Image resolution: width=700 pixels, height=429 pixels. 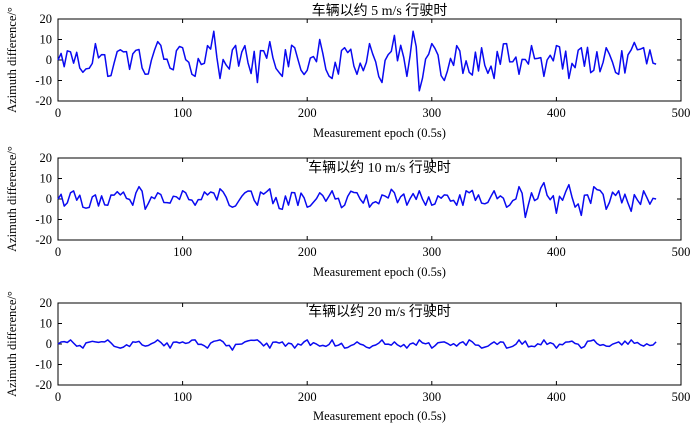 I want to click on chart-title: 车辆以约 20 m/s 行驶时, so click(x=379, y=311).